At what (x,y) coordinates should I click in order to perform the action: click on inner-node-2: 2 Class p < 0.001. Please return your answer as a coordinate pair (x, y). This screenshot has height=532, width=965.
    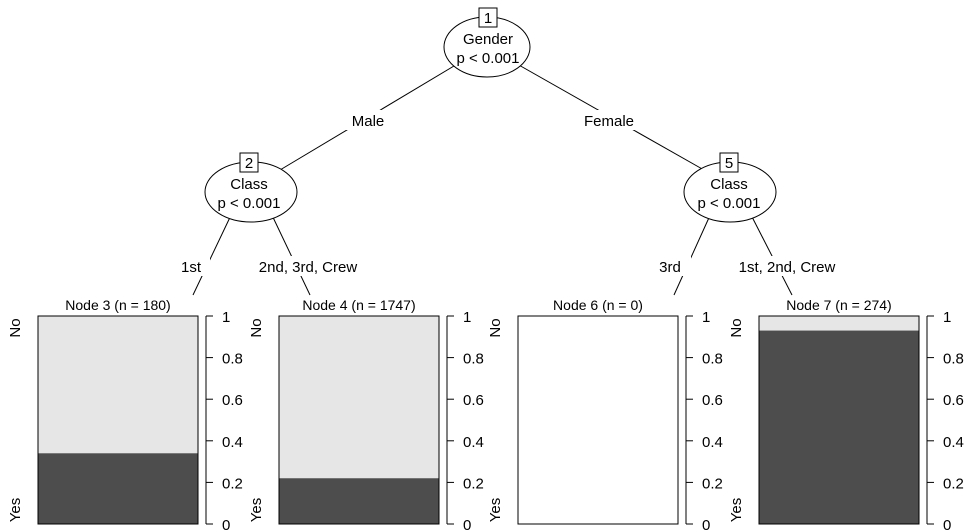
    Looking at the image, I should click on (251, 187).